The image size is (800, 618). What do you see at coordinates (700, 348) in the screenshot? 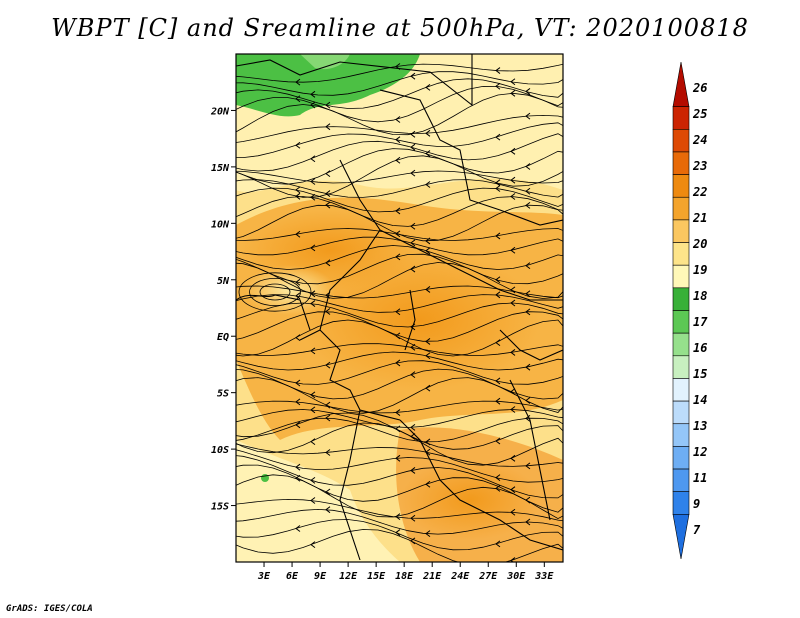
I see `colorbar-label: 16` at bounding box center [700, 348].